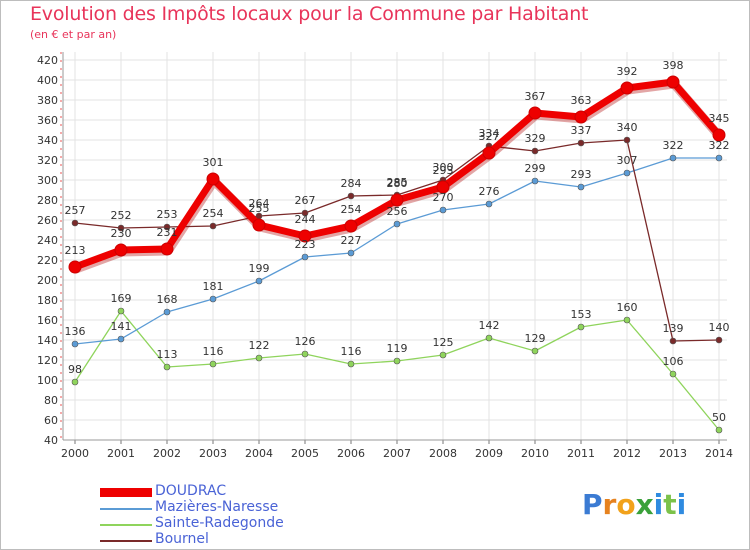  I want to click on data-label: 106, so click(673, 361).